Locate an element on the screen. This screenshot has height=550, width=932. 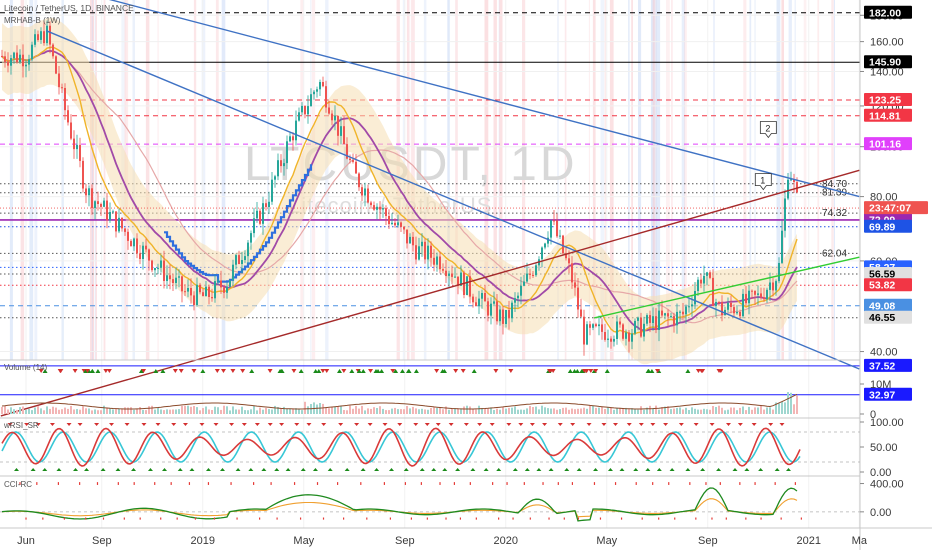
price-badge-37.52 is located at coordinates (888, 365).